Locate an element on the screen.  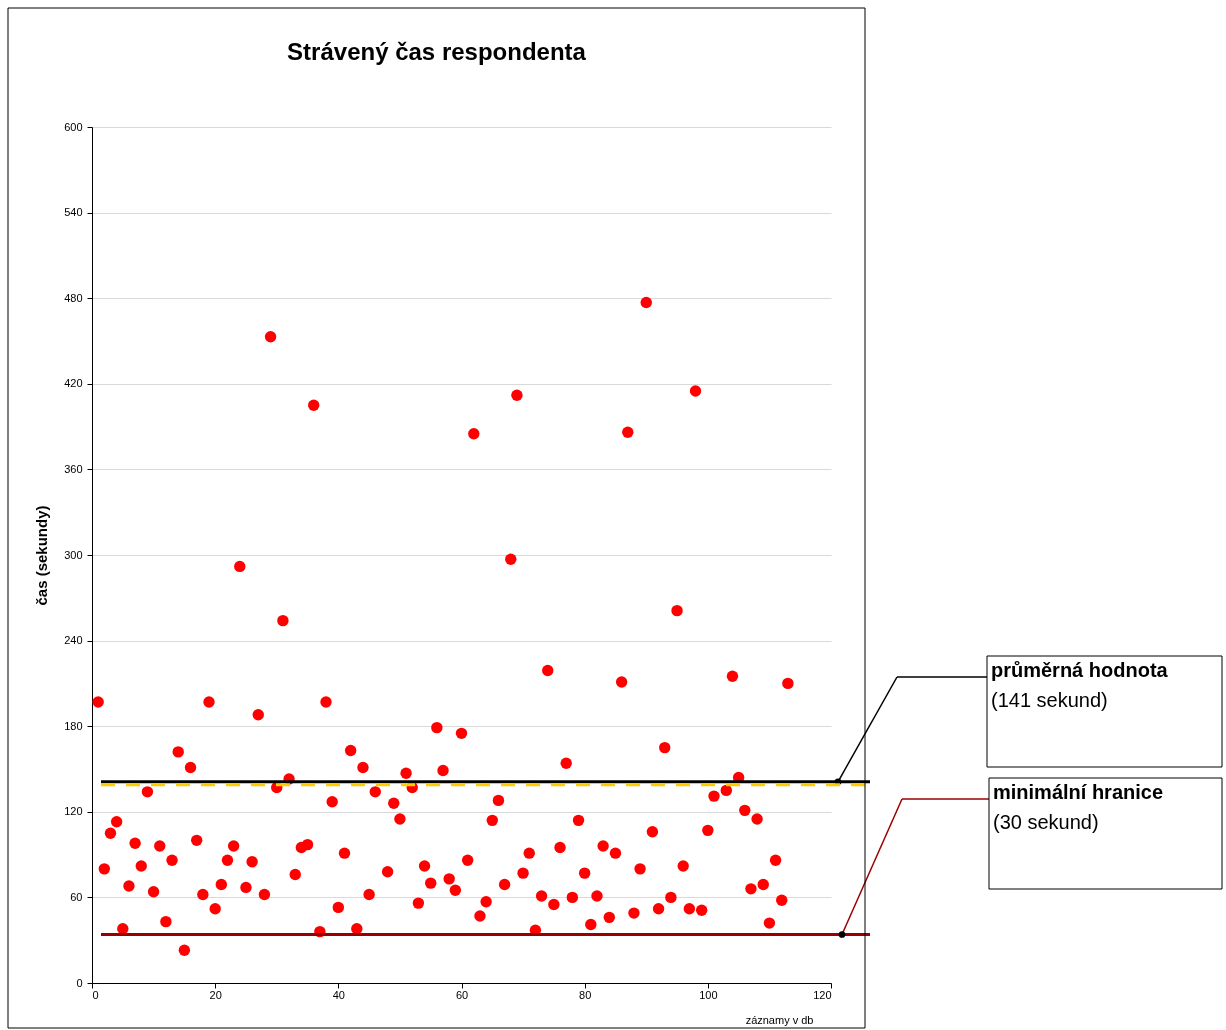
y-tick-label: 360 is located at coordinates (73, 468).